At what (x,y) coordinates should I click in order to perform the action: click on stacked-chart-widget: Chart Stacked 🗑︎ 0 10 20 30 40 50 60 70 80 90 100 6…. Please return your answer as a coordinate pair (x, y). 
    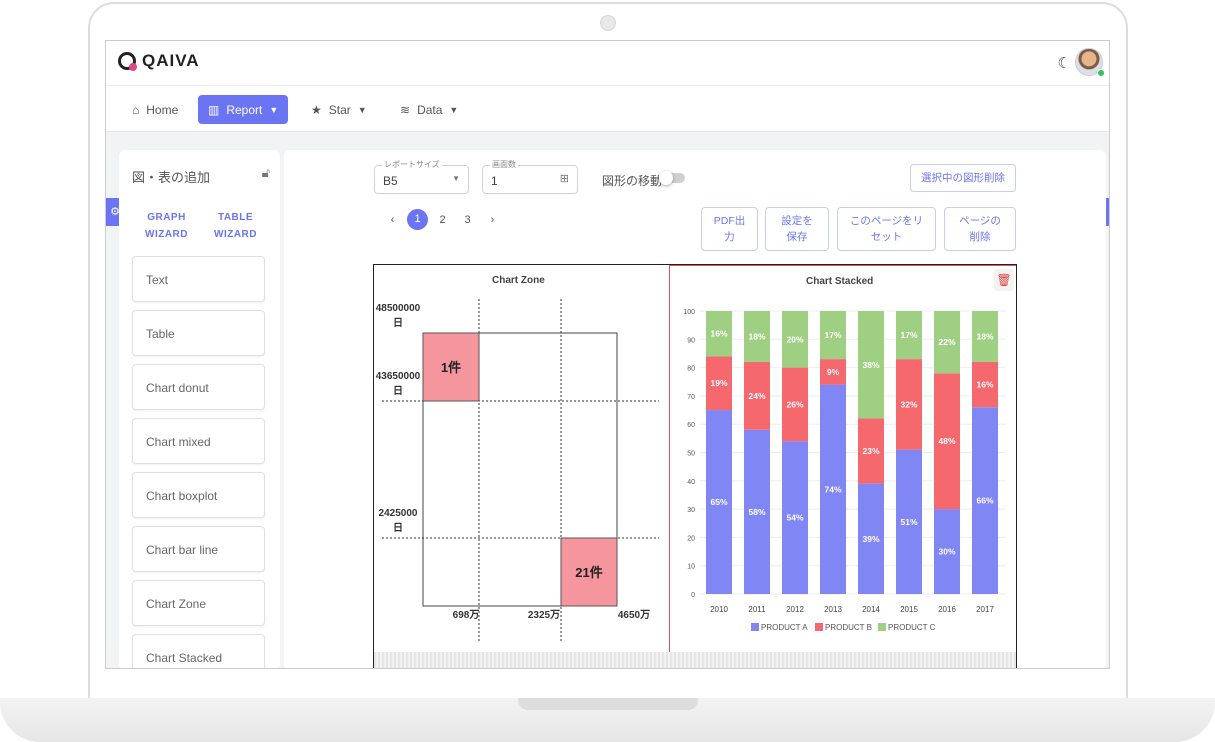
    Looking at the image, I should click on (842, 459).